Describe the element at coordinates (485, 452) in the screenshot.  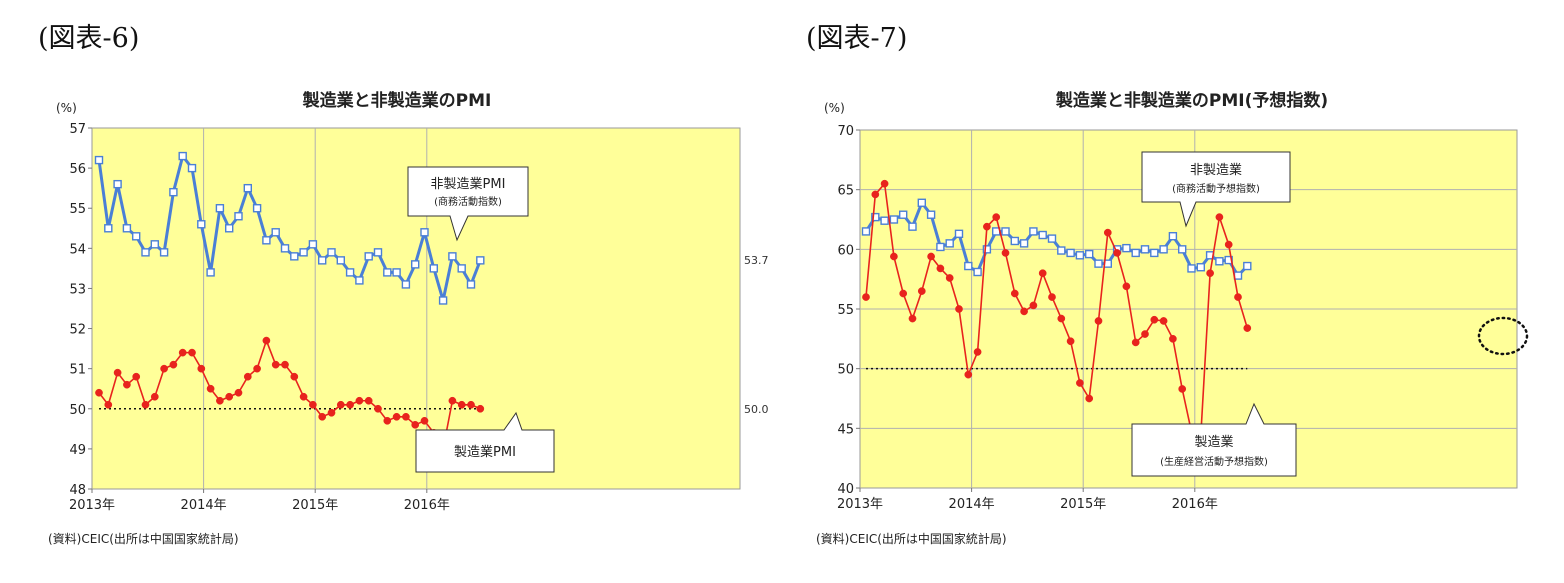
I see `callout-text-line1: 製造業PMI` at that location.